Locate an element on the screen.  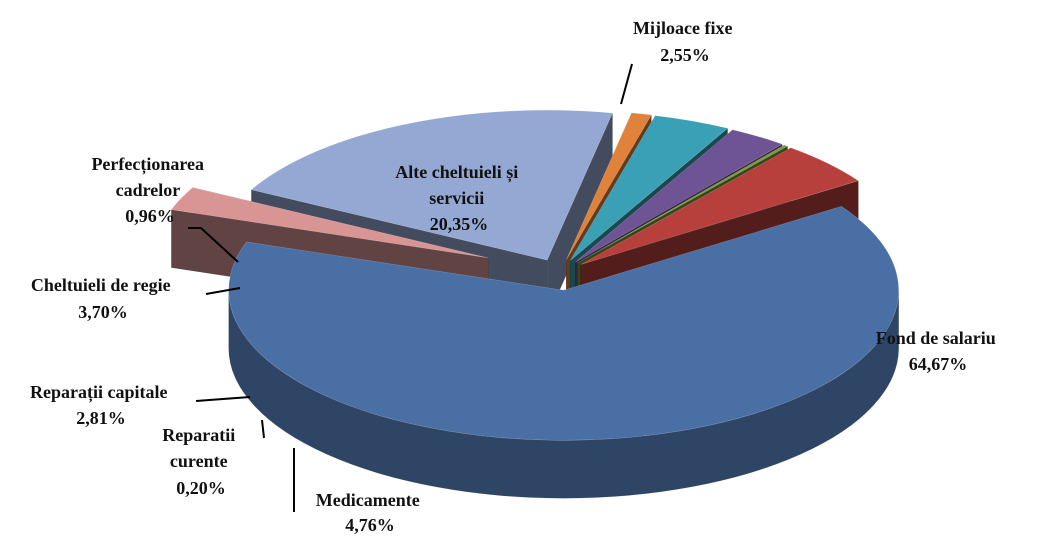
label-regie: Cheltuieli de regie 3,70% is located at coordinates (103, 298).